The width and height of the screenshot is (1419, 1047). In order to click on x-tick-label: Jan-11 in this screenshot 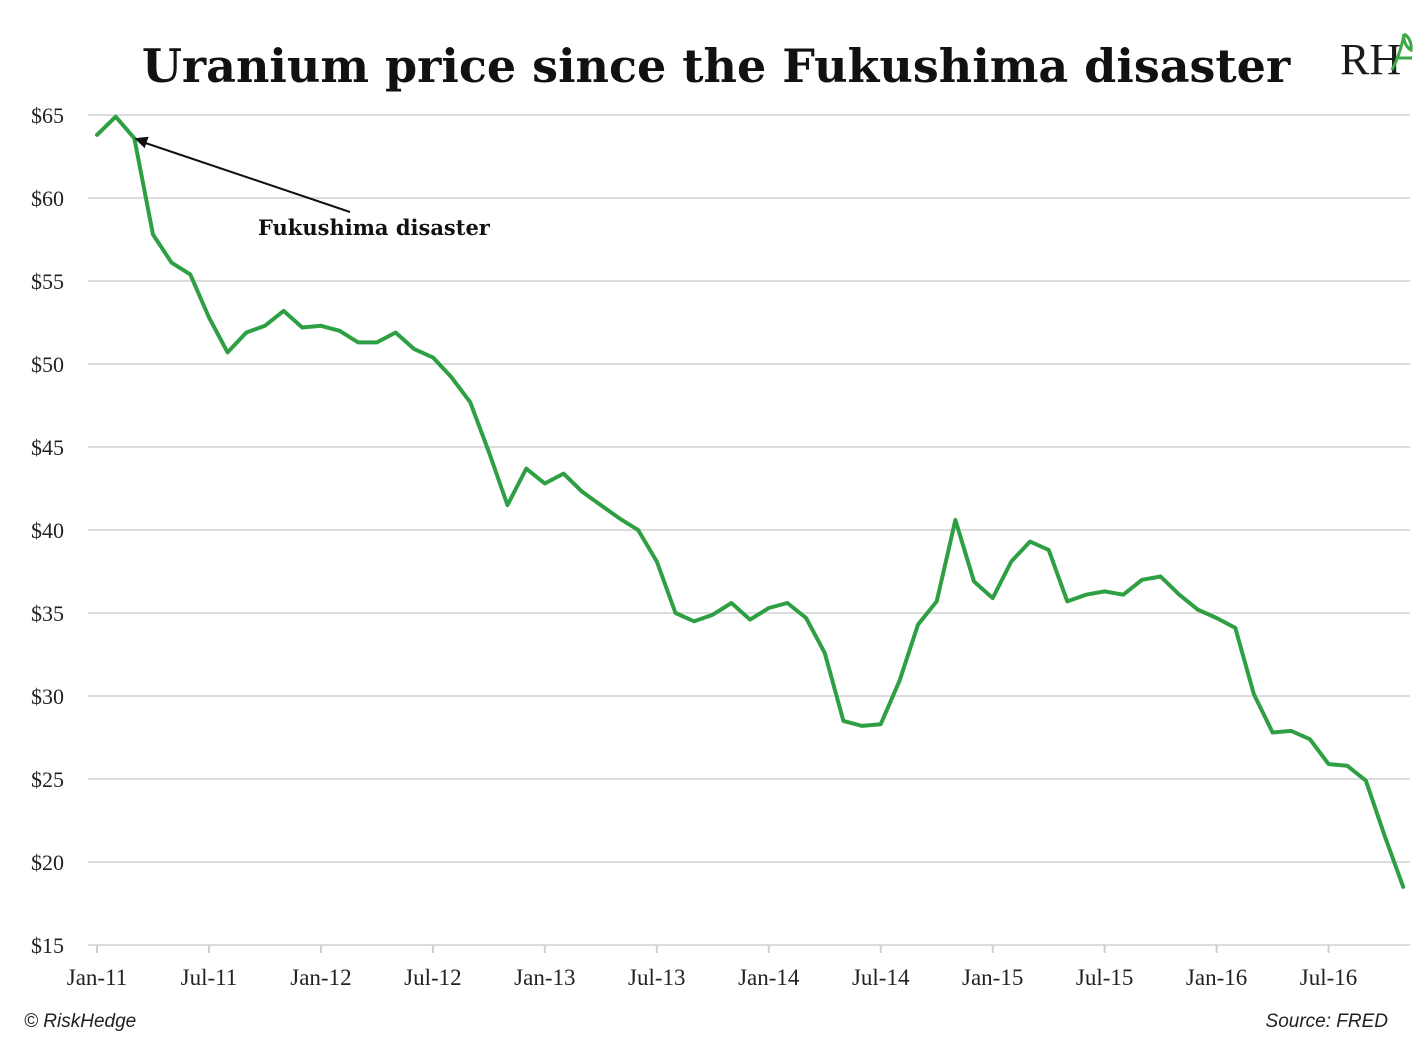, I will do `click(97, 977)`.